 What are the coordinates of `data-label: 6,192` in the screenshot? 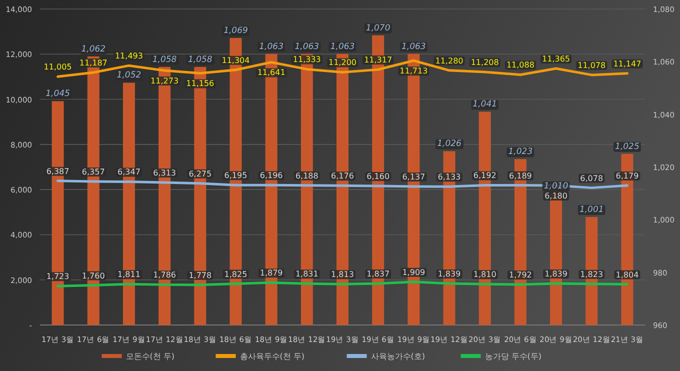 It's located at (484, 175).